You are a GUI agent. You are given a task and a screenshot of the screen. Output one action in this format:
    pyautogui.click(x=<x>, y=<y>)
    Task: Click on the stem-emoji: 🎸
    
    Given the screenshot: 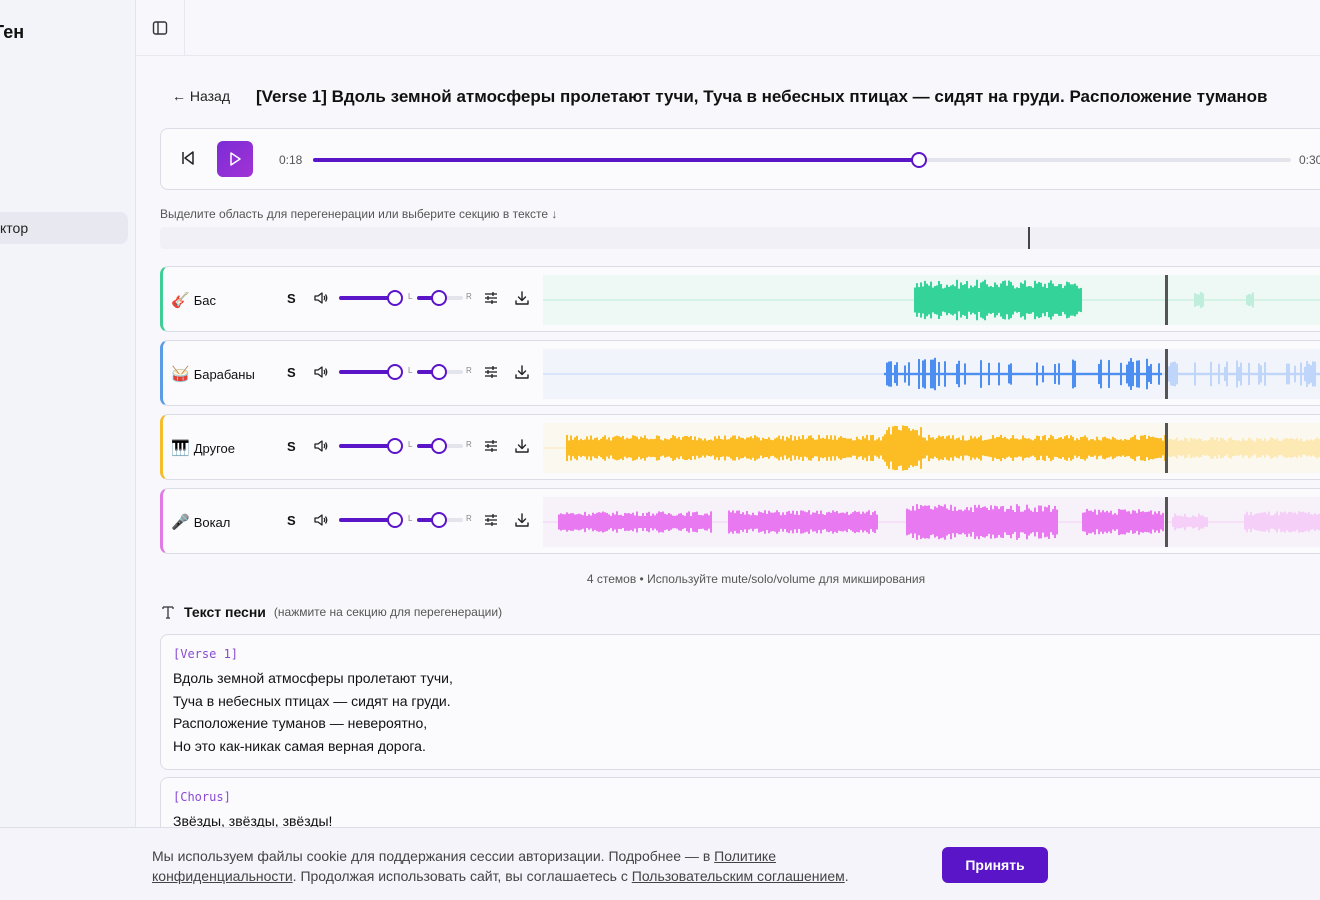 What is the action you would take?
    pyautogui.click(x=180, y=300)
    